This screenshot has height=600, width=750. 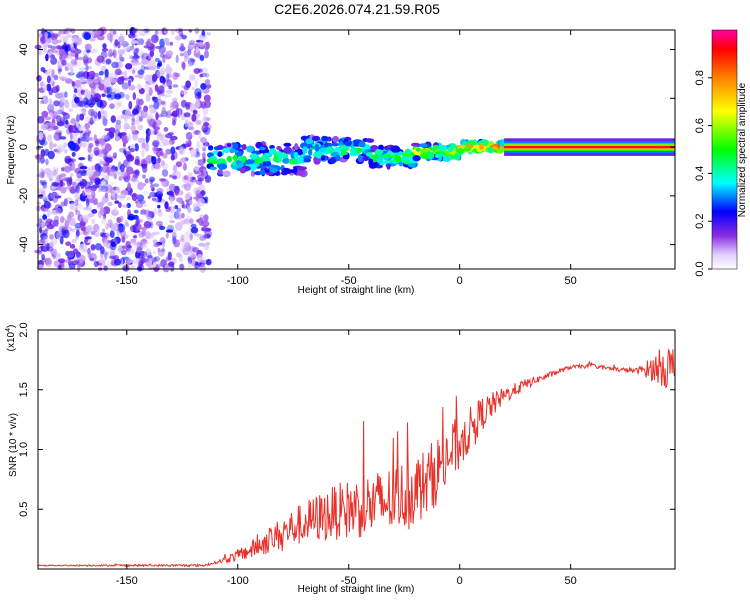 What do you see at coordinates (24, 245) in the screenshot?
I see `y-tick-label: -40` at bounding box center [24, 245].